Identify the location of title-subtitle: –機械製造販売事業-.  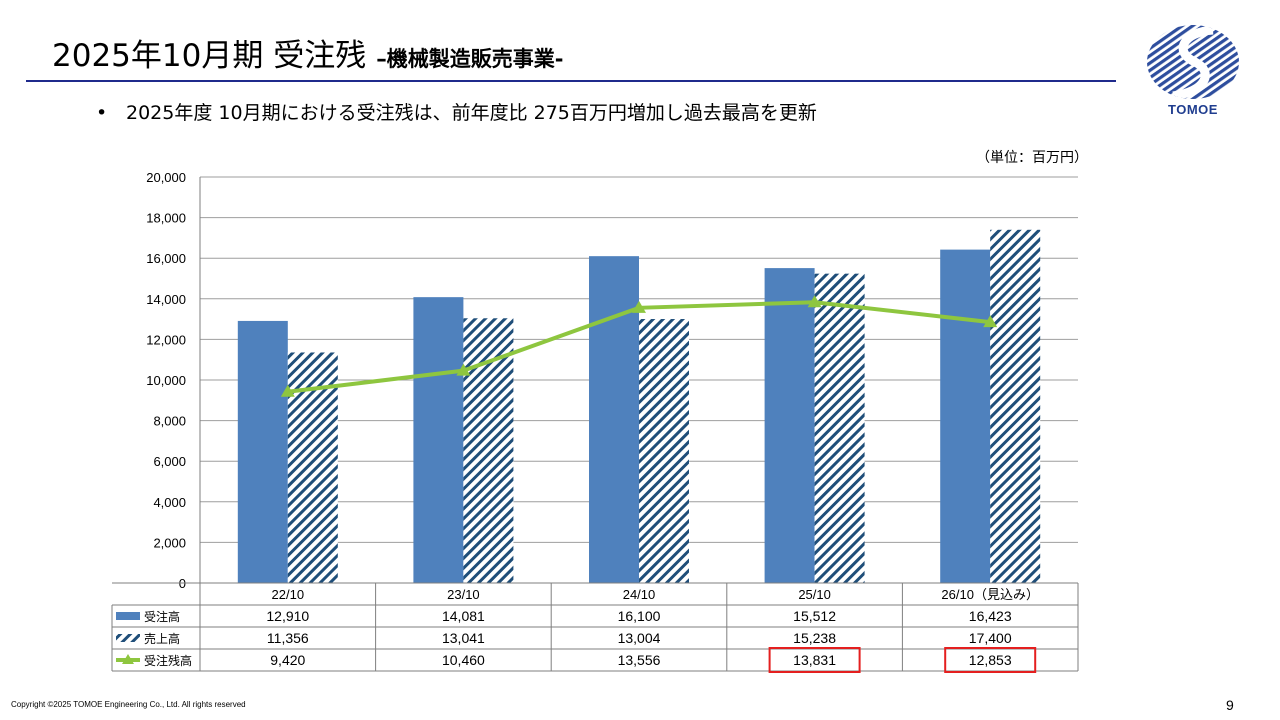
(470, 59).